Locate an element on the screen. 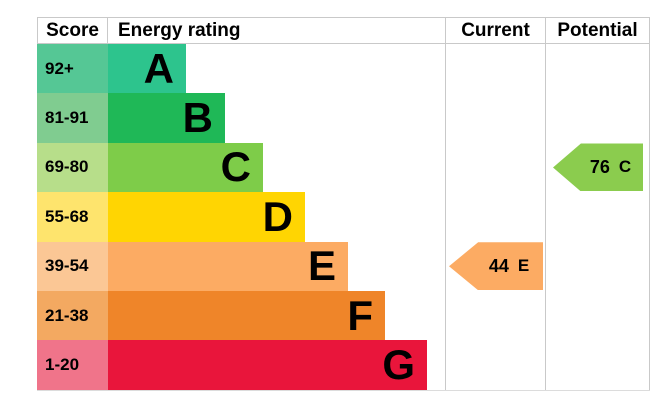 The image size is (670, 405). rating-row-g: 1-20 G is located at coordinates (343, 365).